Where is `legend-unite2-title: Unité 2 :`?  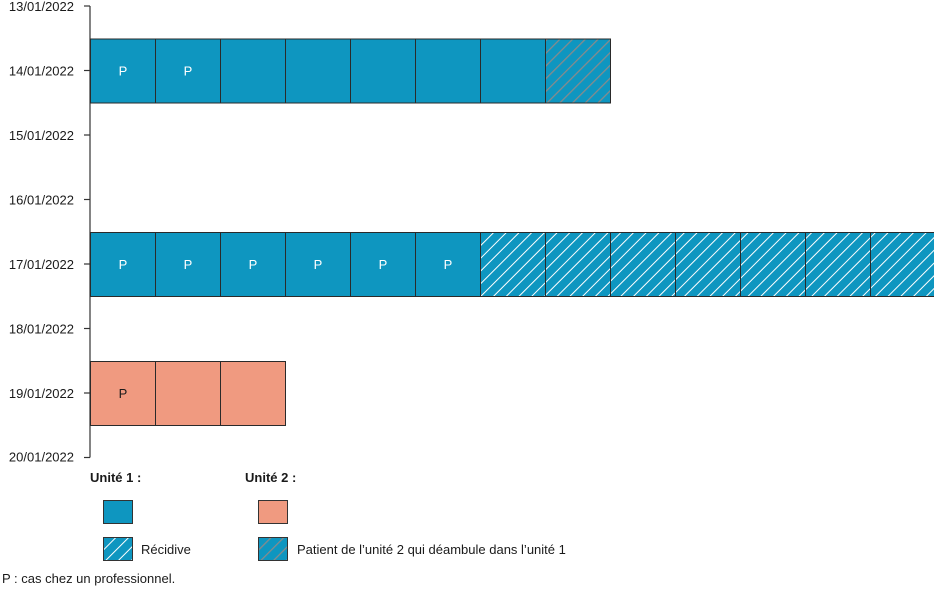 legend-unite2-title: Unité 2 : is located at coordinates (271, 477).